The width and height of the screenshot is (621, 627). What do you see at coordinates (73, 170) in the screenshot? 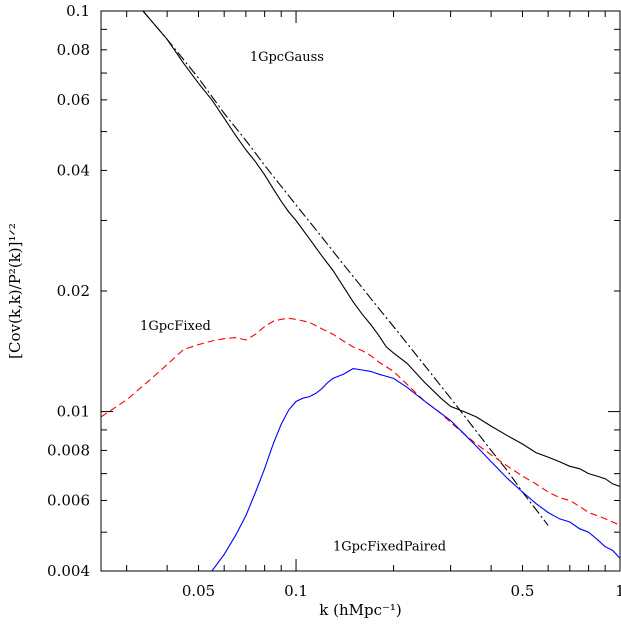
I see `y-tick-label: 0.04` at bounding box center [73, 170].